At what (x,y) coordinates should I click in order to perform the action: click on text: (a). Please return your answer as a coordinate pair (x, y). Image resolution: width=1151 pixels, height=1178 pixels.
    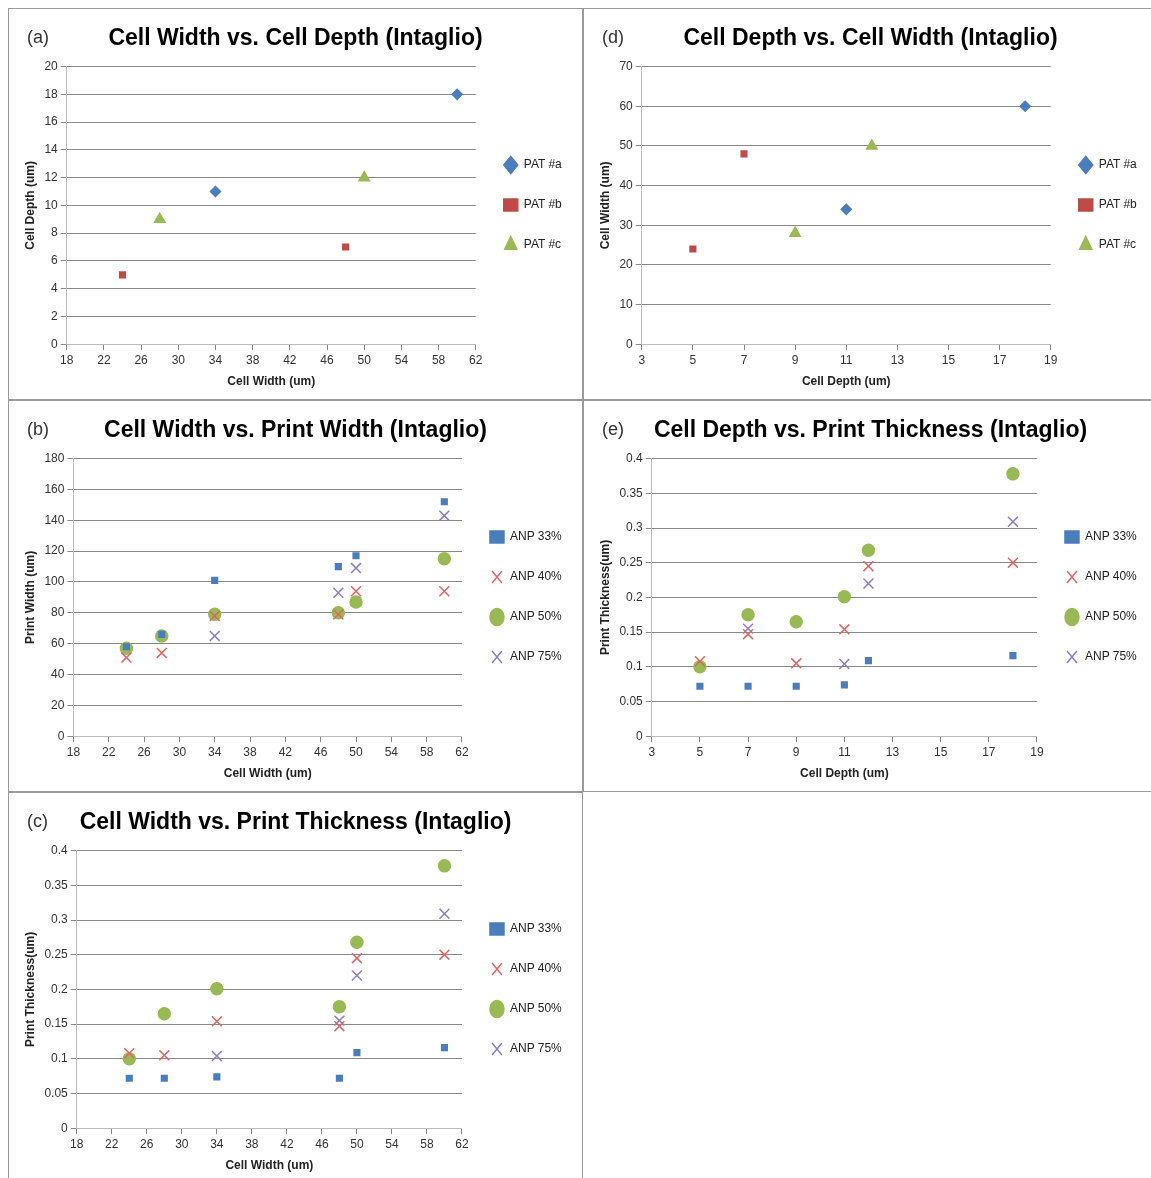
    Looking at the image, I should click on (38, 37).